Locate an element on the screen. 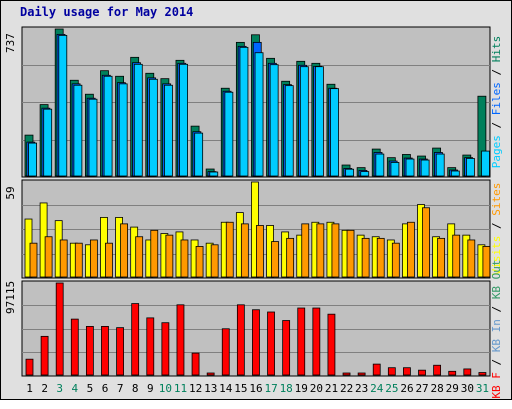 The image size is (512, 409). day-label: 19 is located at coordinates (301, 388).